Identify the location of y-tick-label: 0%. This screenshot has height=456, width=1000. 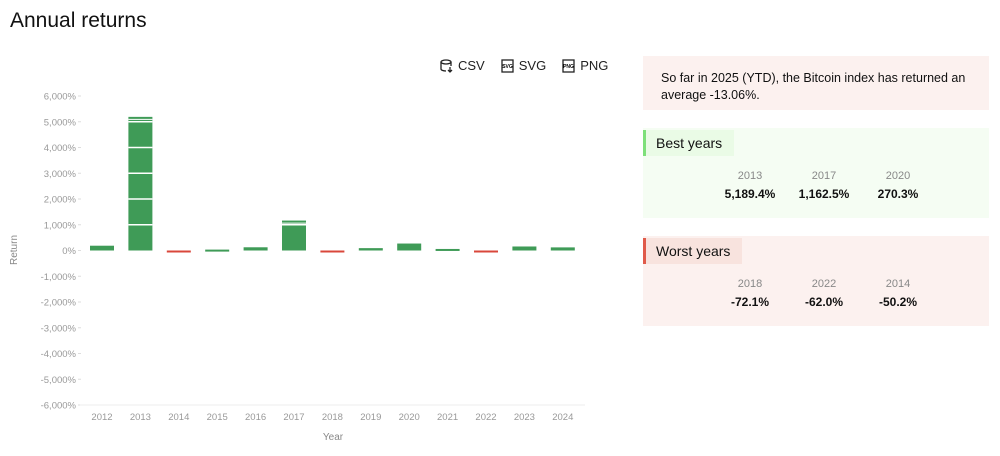
(69, 251).